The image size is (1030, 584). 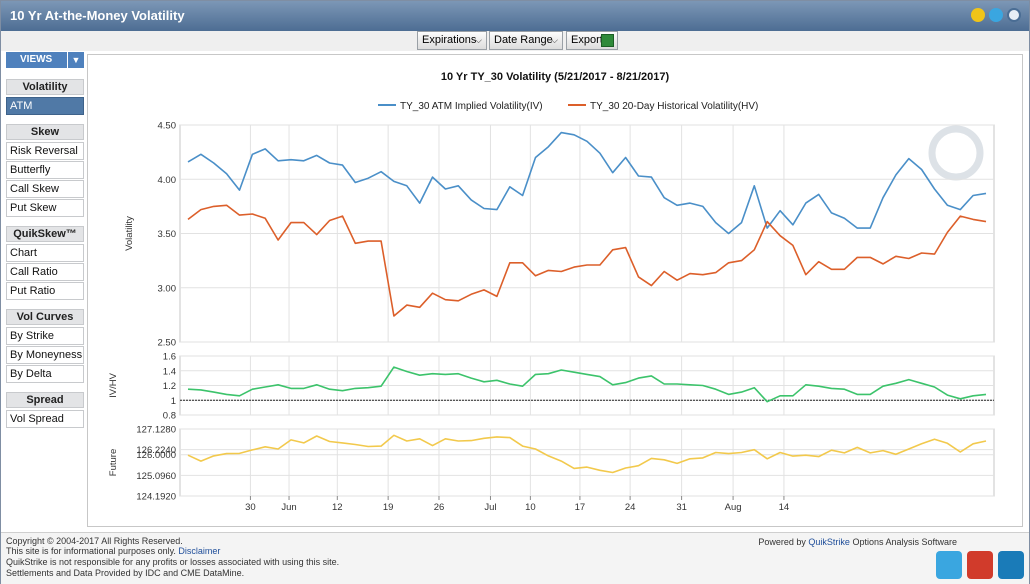 I want to click on views-label: VIEWS, so click(x=36, y=59).